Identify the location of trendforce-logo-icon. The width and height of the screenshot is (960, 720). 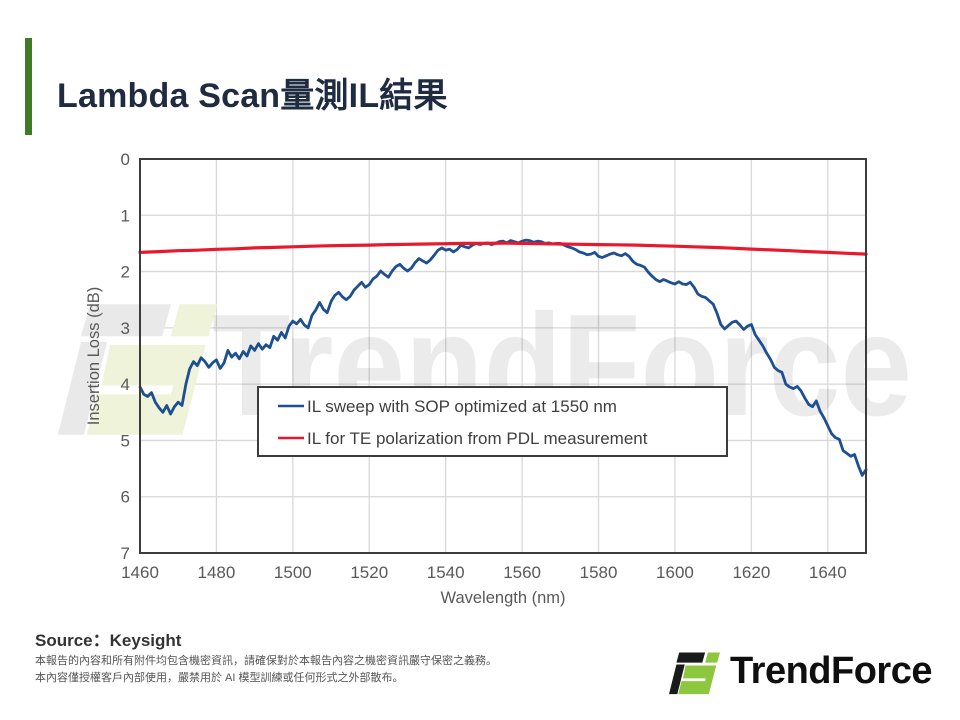
(694, 673).